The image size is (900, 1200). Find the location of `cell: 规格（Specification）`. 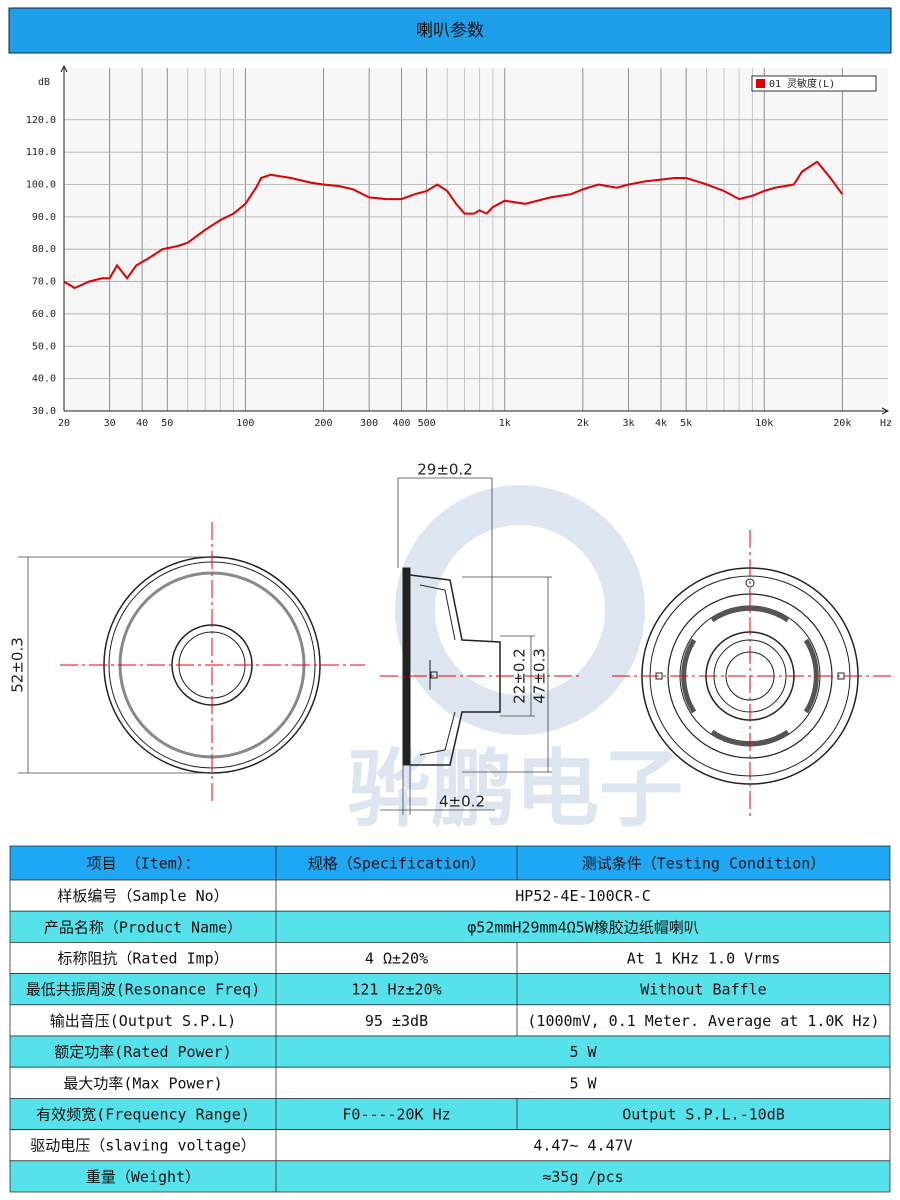

cell: 规格（Specification） is located at coordinates (396, 864).